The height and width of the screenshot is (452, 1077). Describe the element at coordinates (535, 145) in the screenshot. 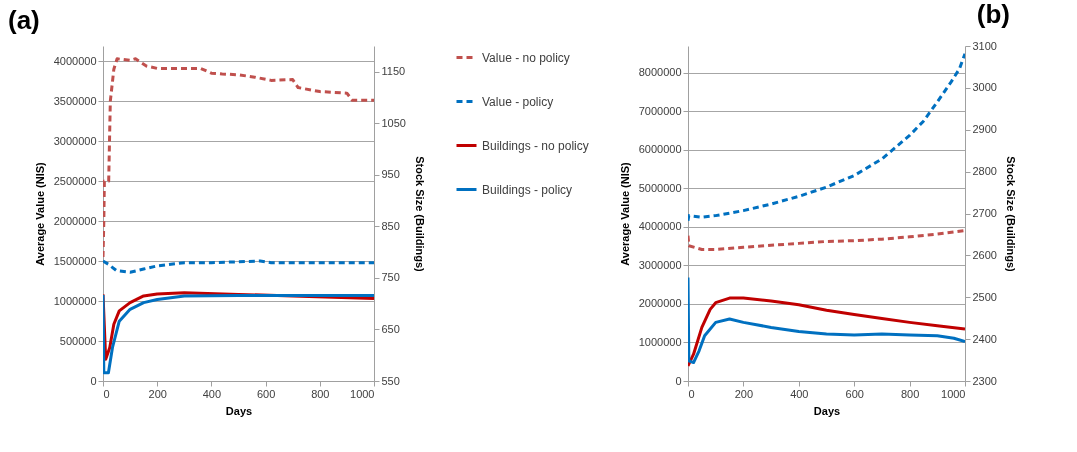

I see `legend-label: Buildings - no policy` at that location.